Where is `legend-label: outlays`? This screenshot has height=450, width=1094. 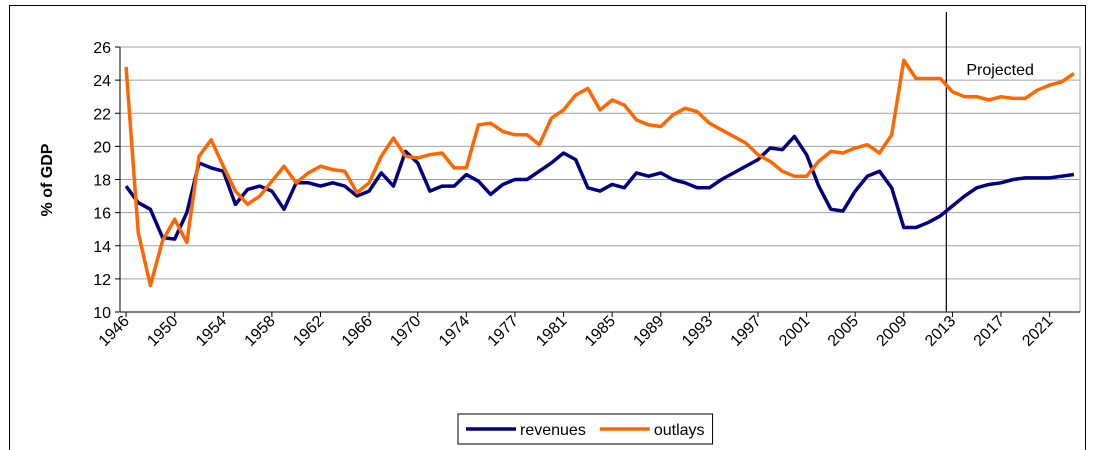 legend-label: outlays is located at coordinates (679, 430).